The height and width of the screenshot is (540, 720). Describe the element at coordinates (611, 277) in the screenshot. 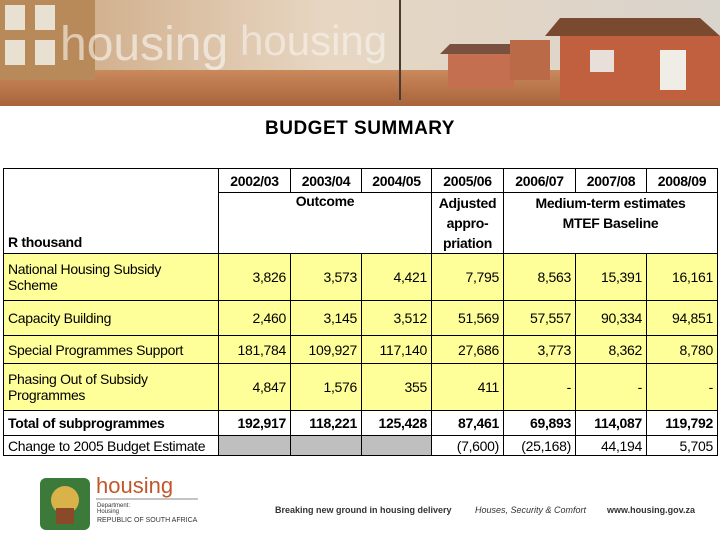

I see `value-cell: 15,391` at that location.